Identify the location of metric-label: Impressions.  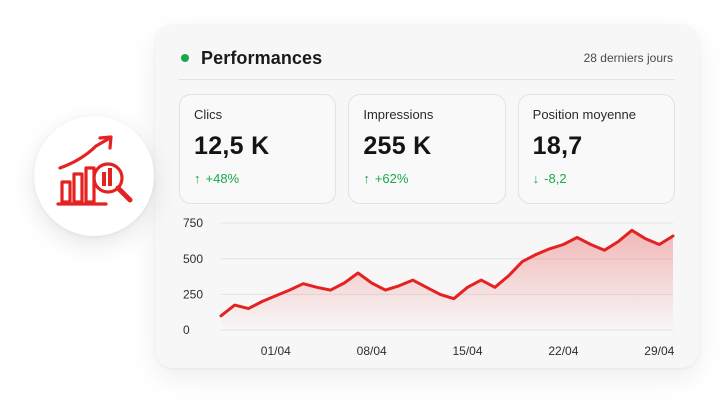
(398, 114).